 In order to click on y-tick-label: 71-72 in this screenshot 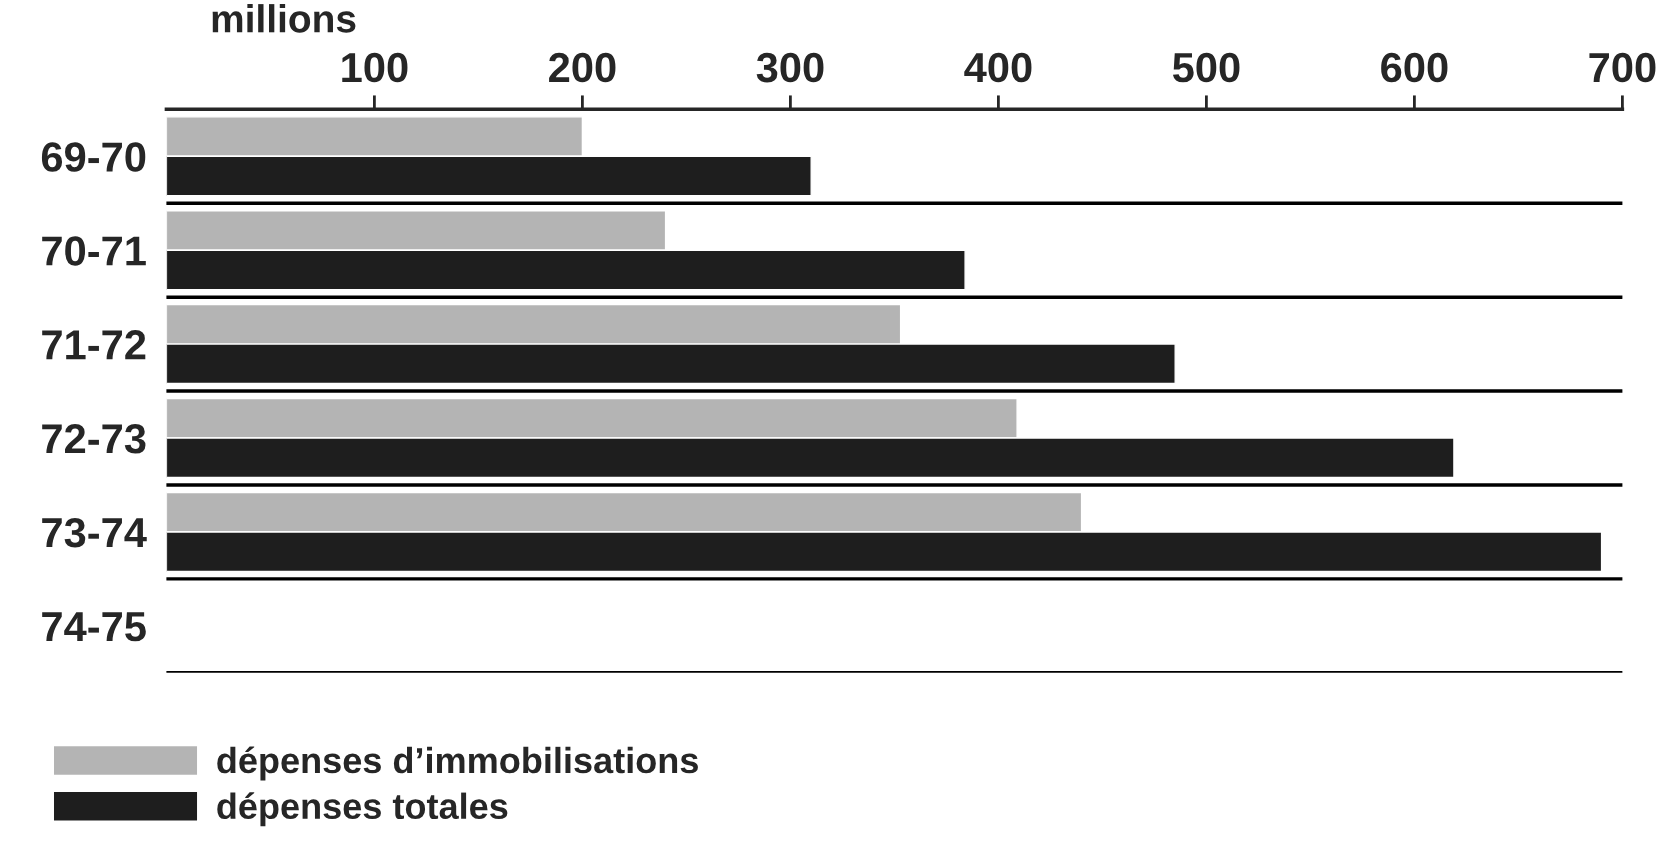, I will do `click(94, 345)`.